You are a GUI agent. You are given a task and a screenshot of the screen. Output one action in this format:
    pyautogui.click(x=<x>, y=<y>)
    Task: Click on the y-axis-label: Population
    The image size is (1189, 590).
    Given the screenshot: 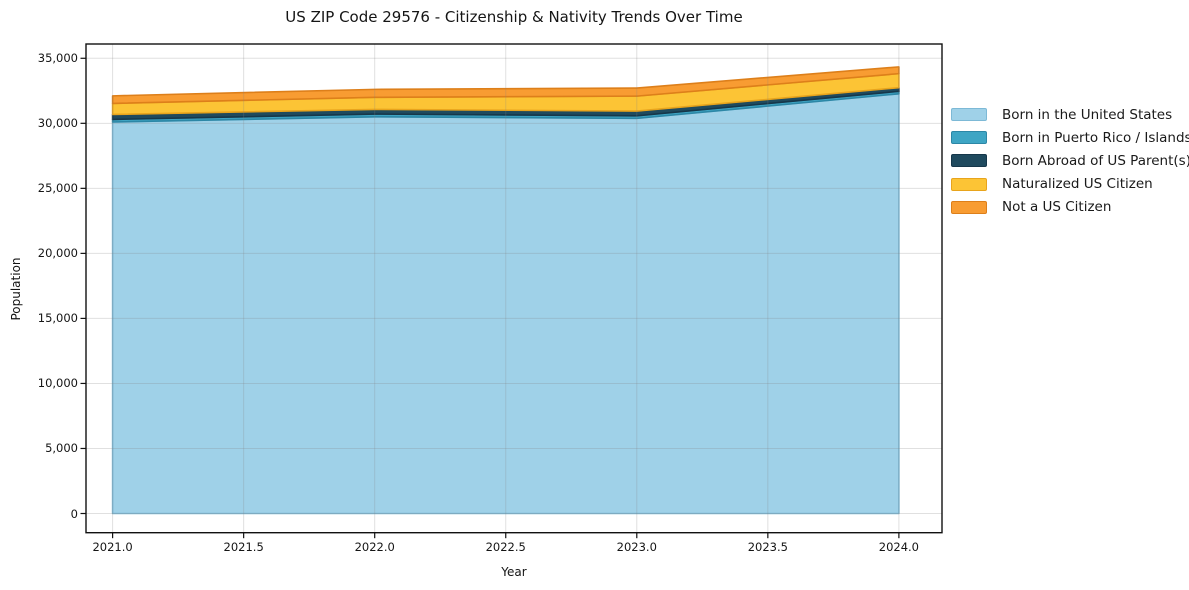 What is the action you would take?
    pyautogui.click(x=16, y=289)
    